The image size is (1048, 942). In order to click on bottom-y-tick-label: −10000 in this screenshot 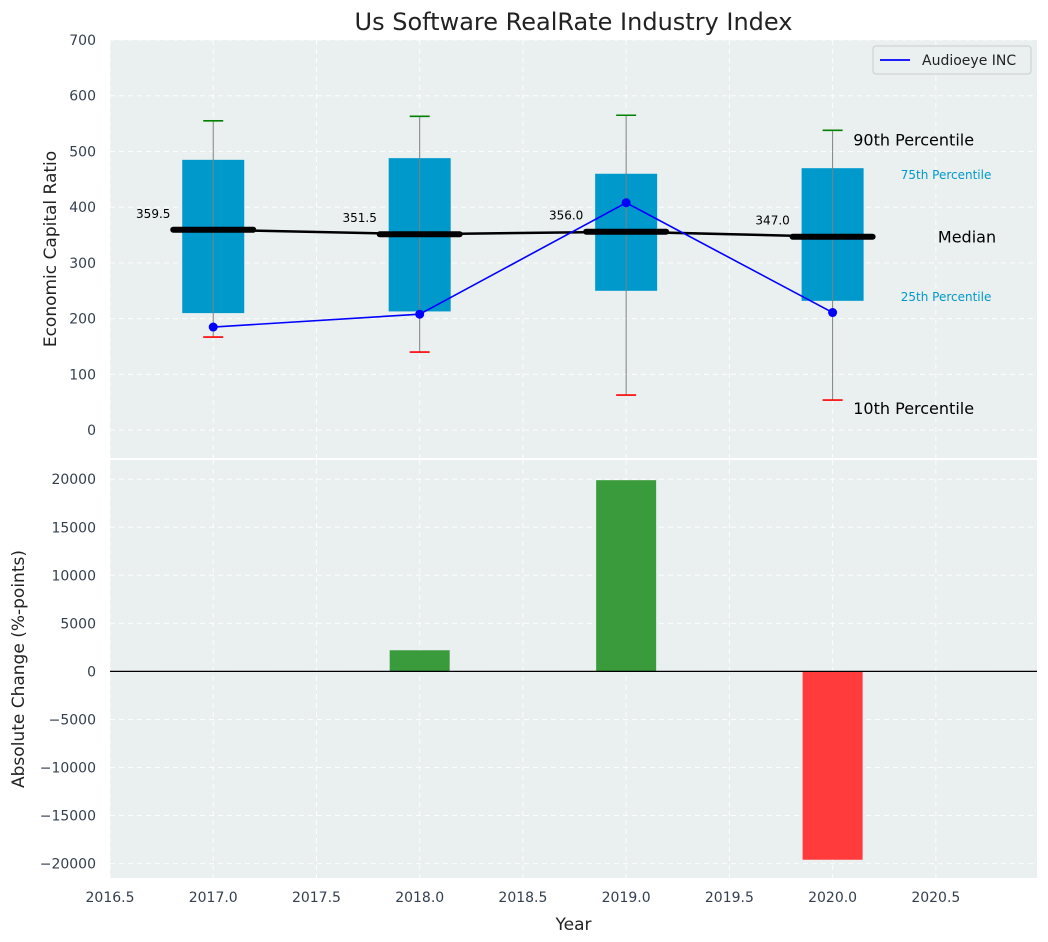, I will do `click(68, 768)`.